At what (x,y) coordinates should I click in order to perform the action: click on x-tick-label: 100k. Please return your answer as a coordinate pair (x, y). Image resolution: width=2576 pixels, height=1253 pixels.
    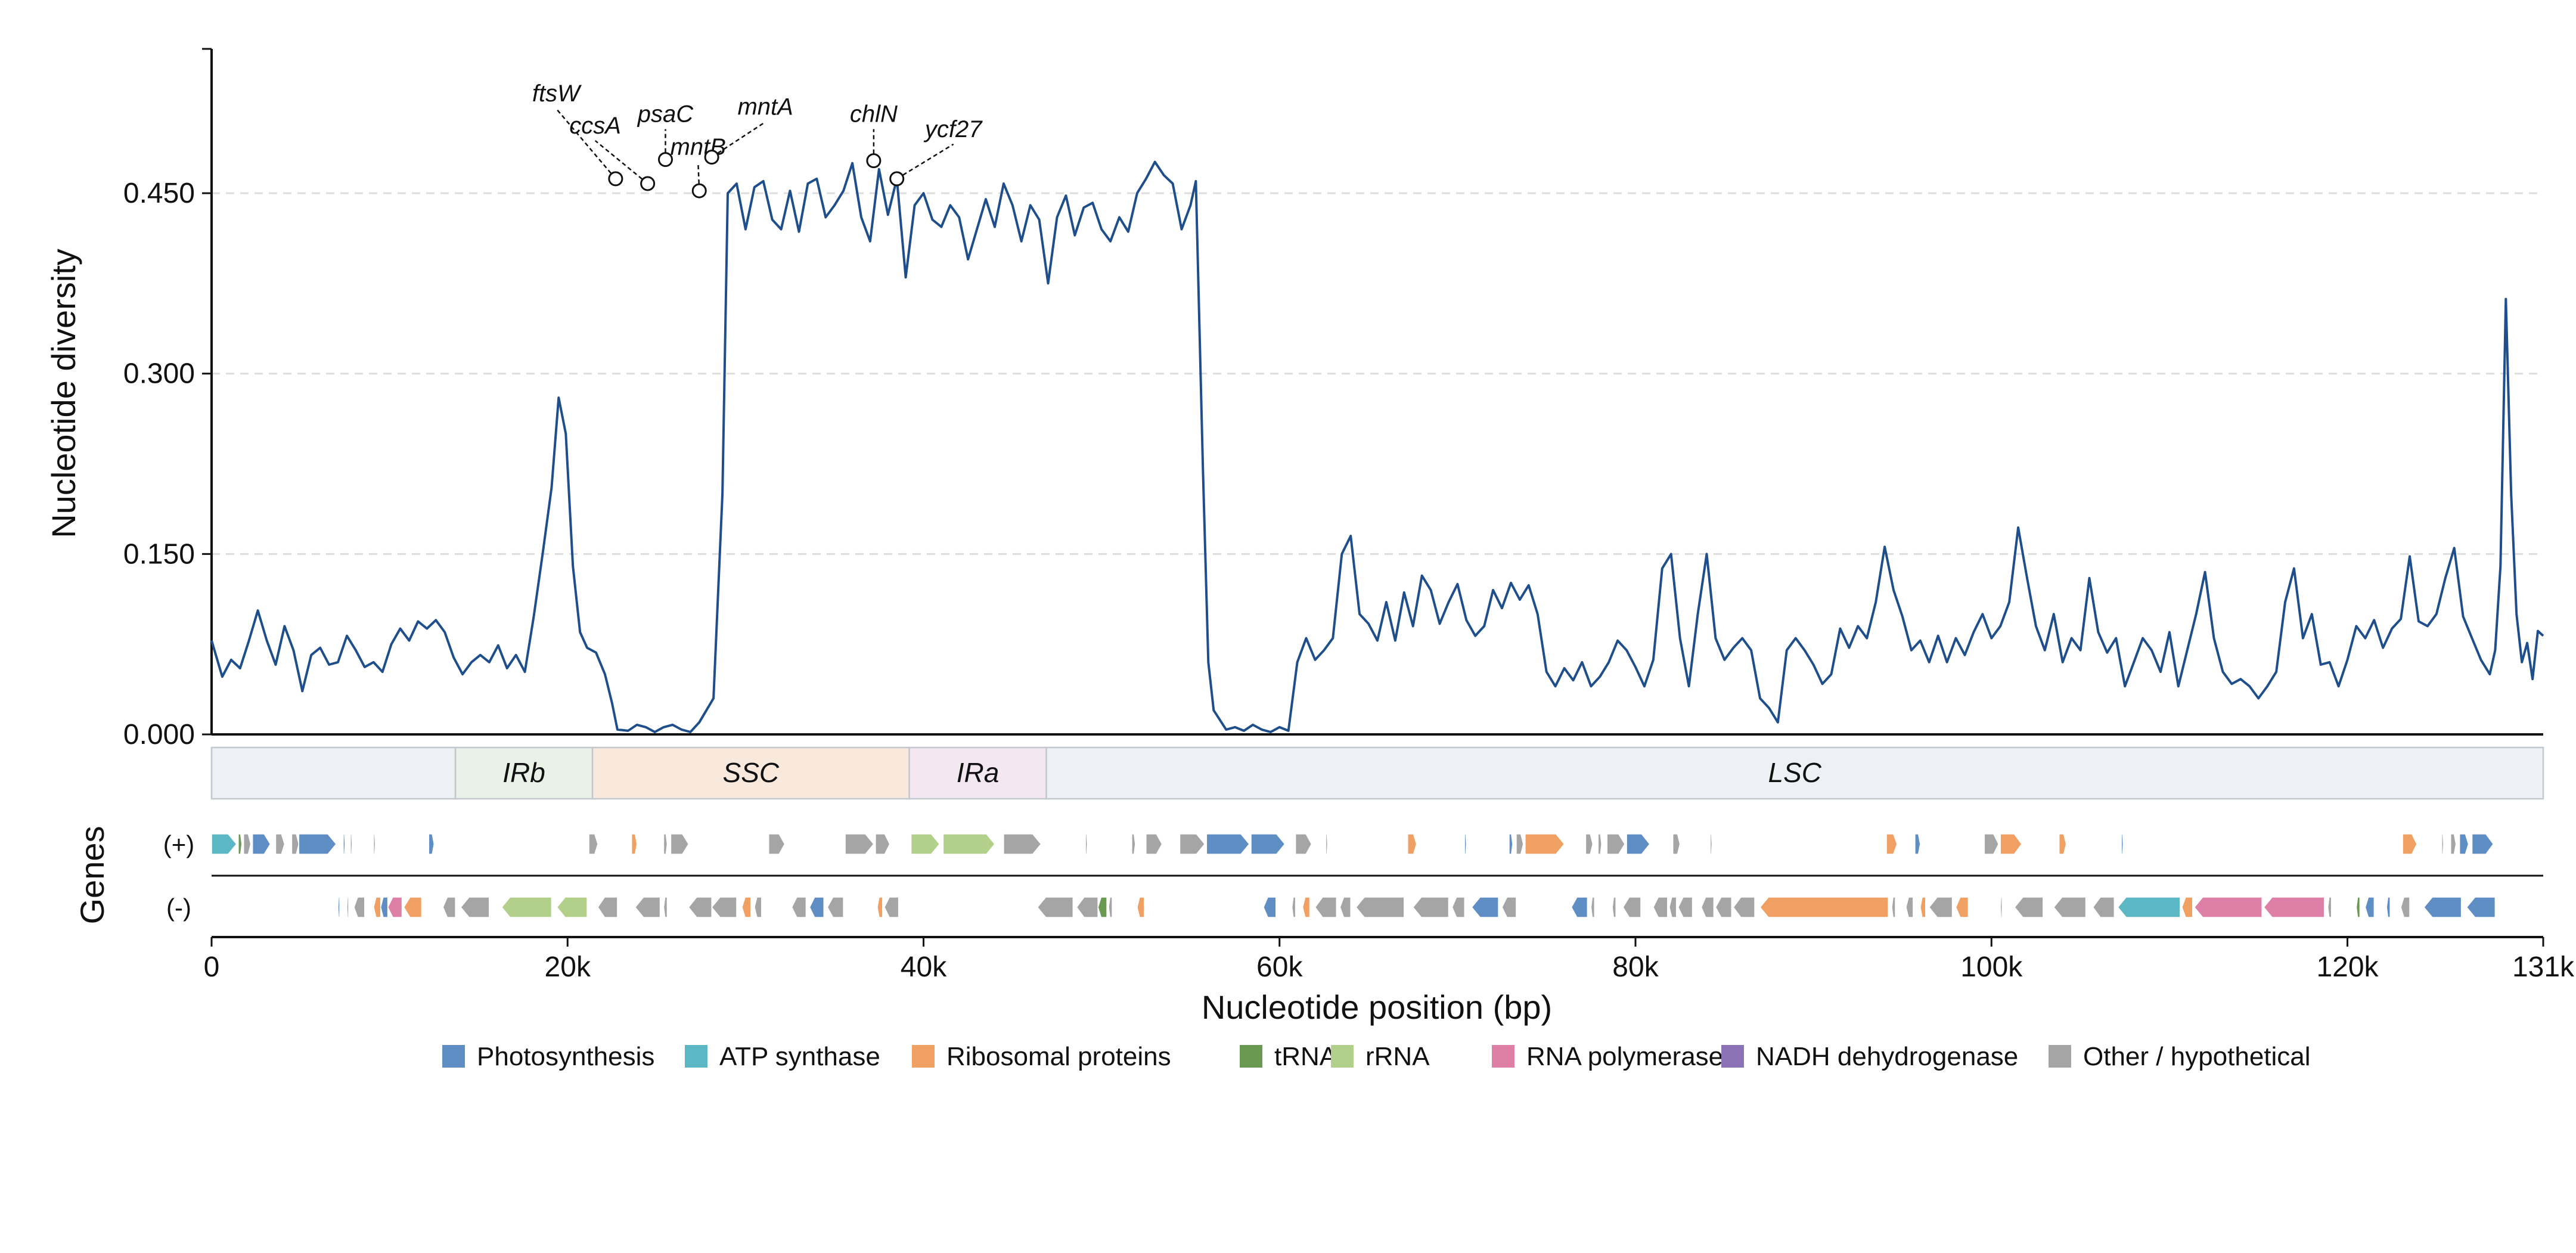
    Looking at the image, I should click on (1992, 967).